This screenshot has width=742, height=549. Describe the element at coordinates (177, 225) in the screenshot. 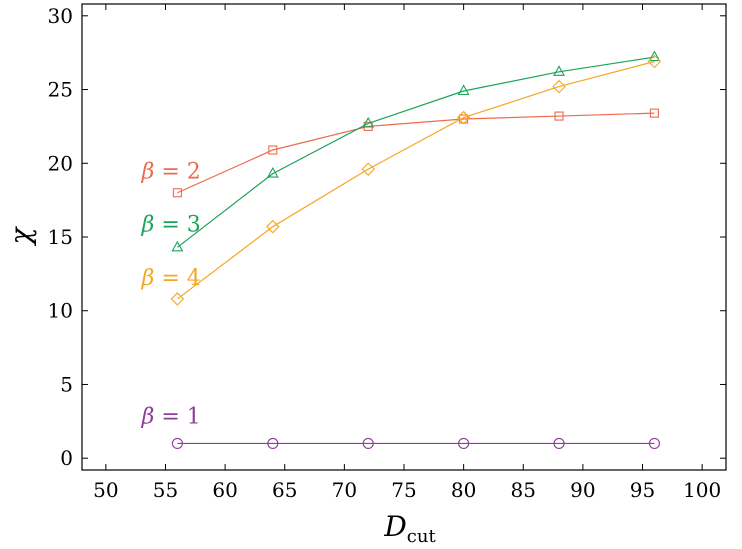

I see `series-label-value: = 3` at that location.